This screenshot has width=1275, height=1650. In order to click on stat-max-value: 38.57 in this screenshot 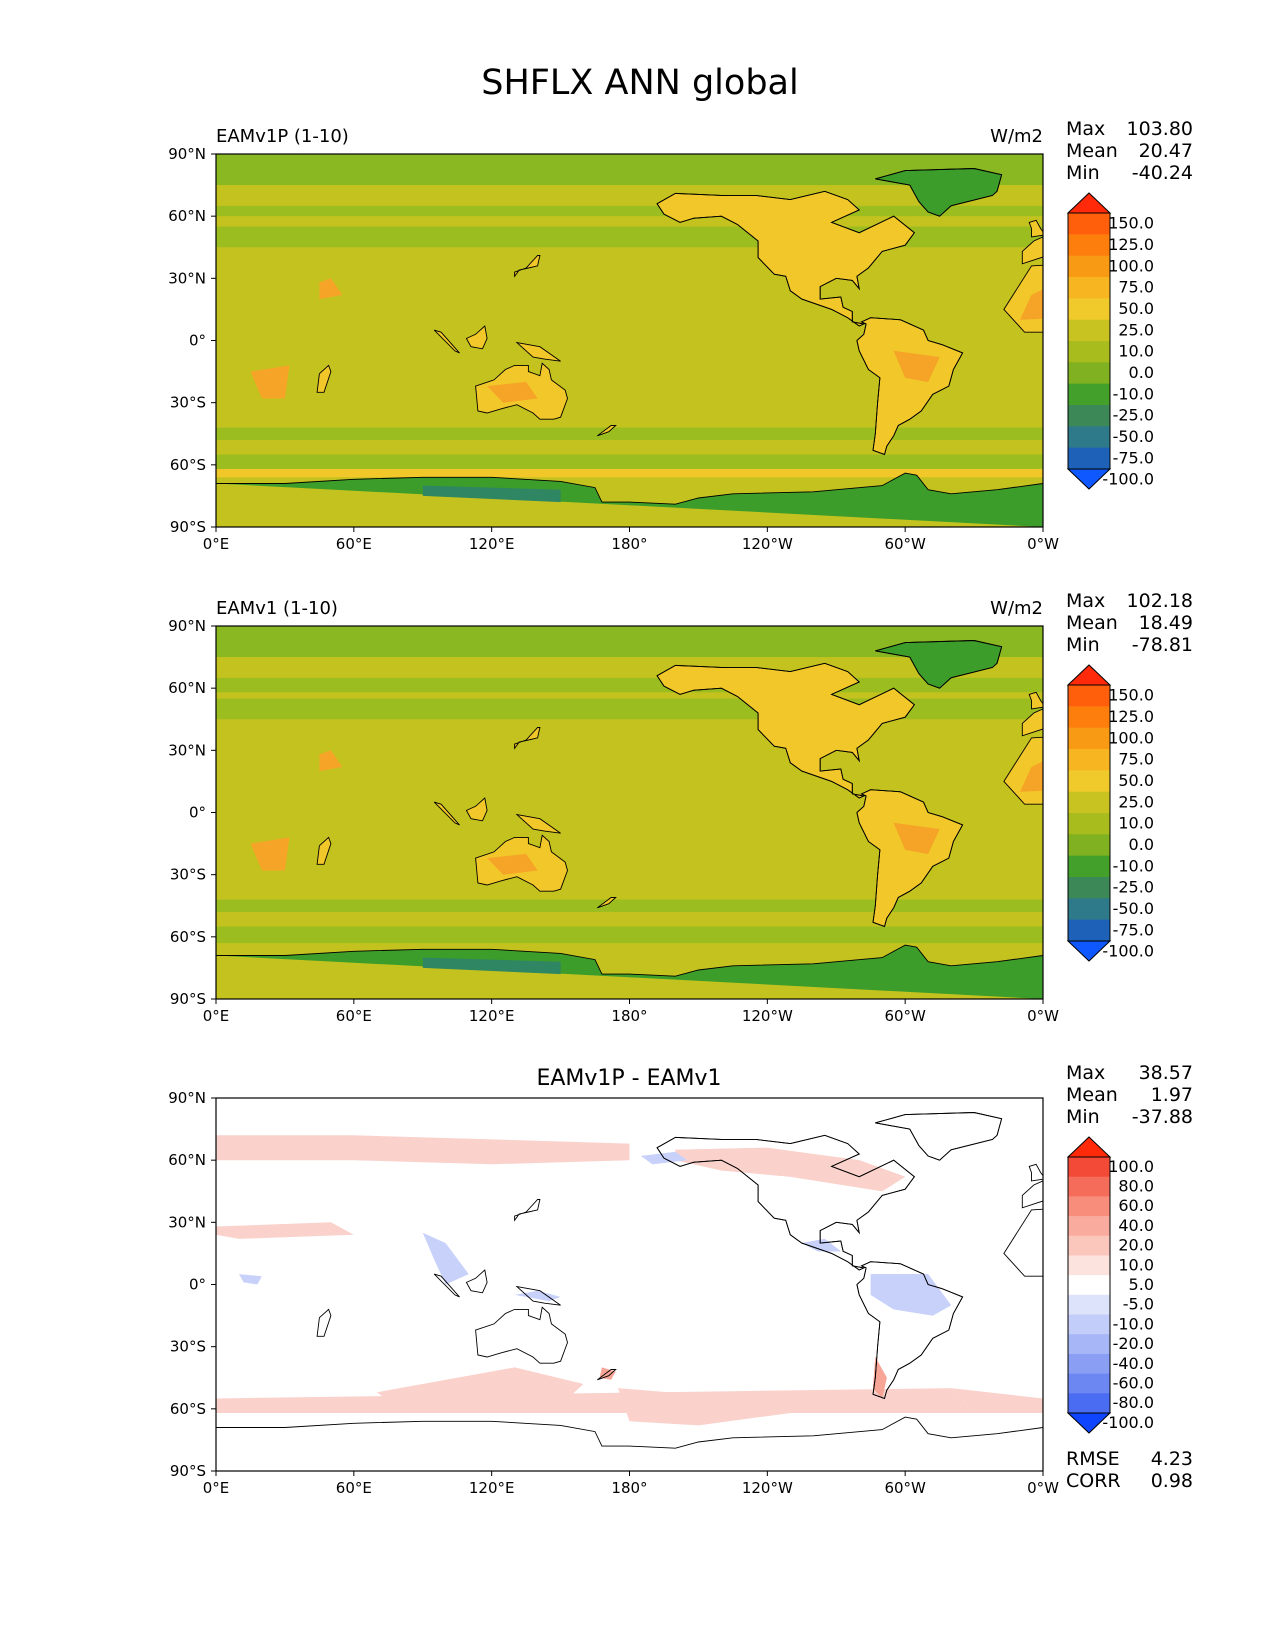, I will do `click(1166, 1073)`.